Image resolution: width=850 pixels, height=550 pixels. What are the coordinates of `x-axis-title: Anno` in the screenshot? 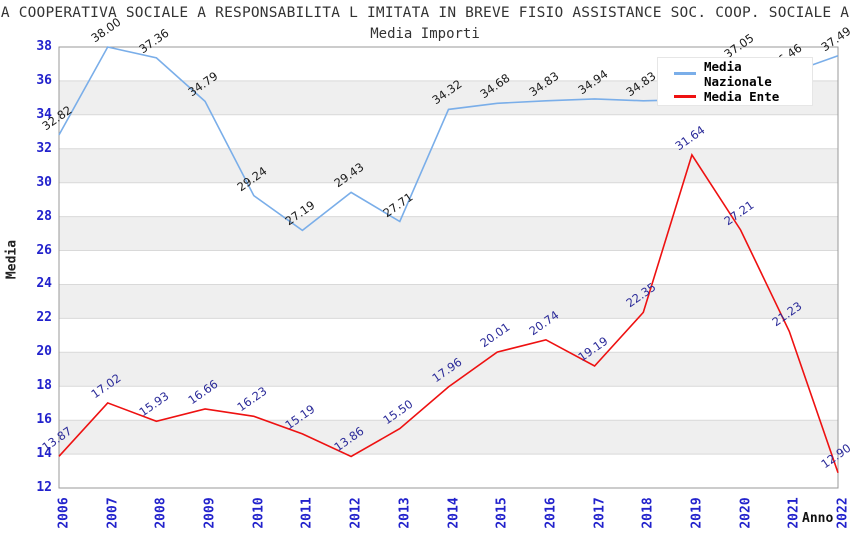 It's located at (818, 518).